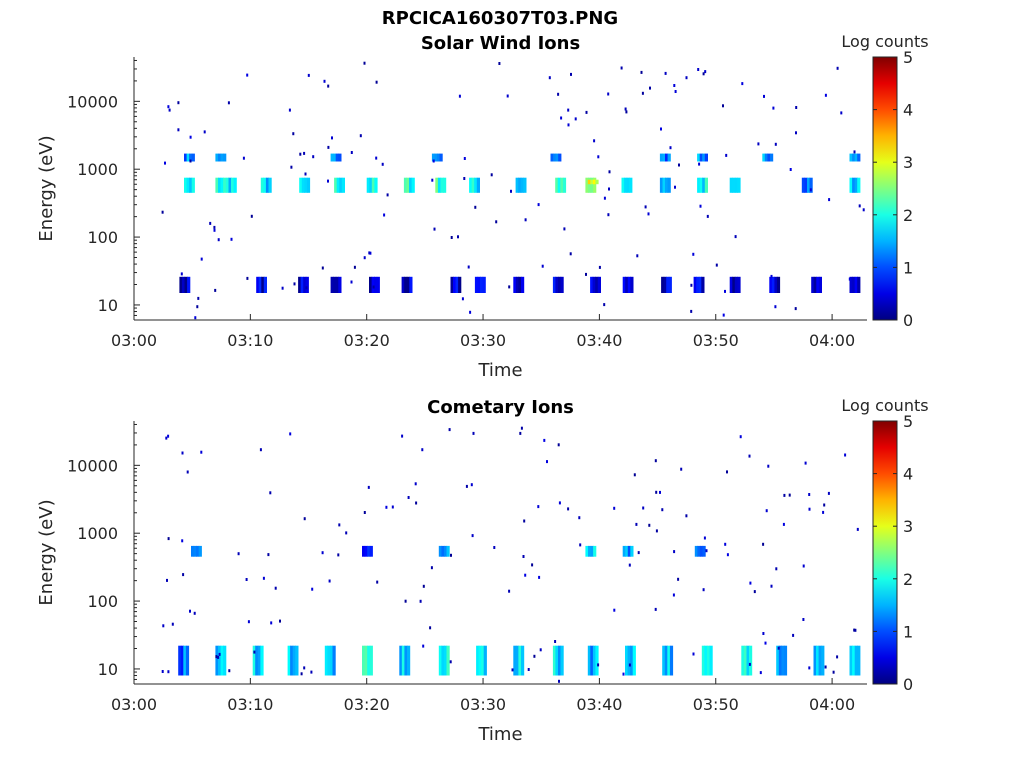 This screenshot has width=1024, height=768. Describe the element at coordinates (499, 734) in the screenshot. I see `x-axis-label: Time` at that location.